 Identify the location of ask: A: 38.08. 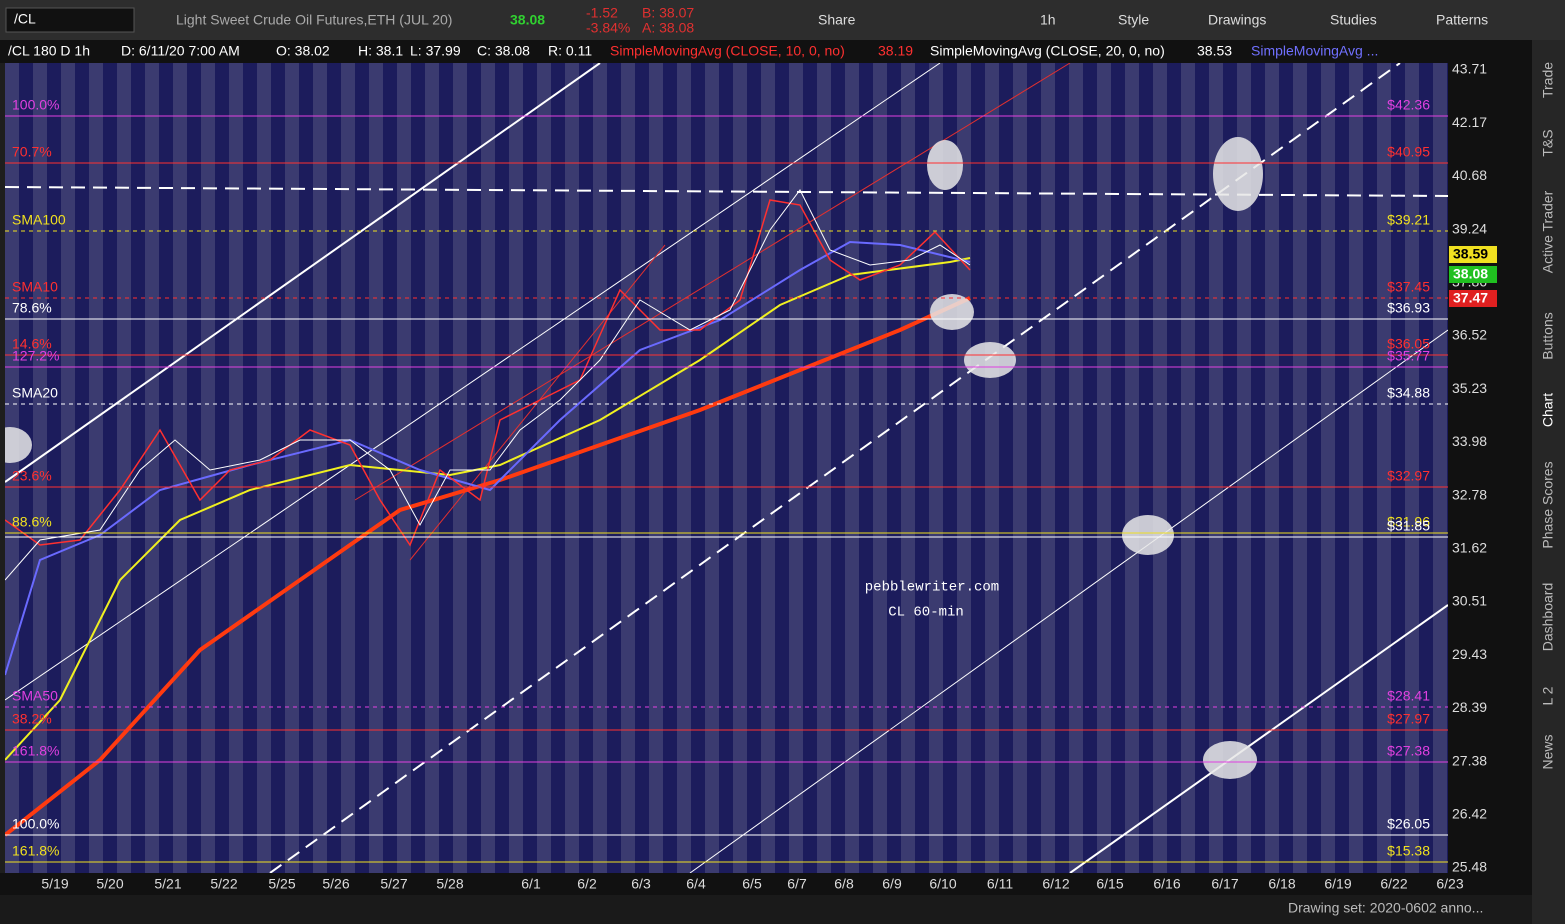
(668, 28).